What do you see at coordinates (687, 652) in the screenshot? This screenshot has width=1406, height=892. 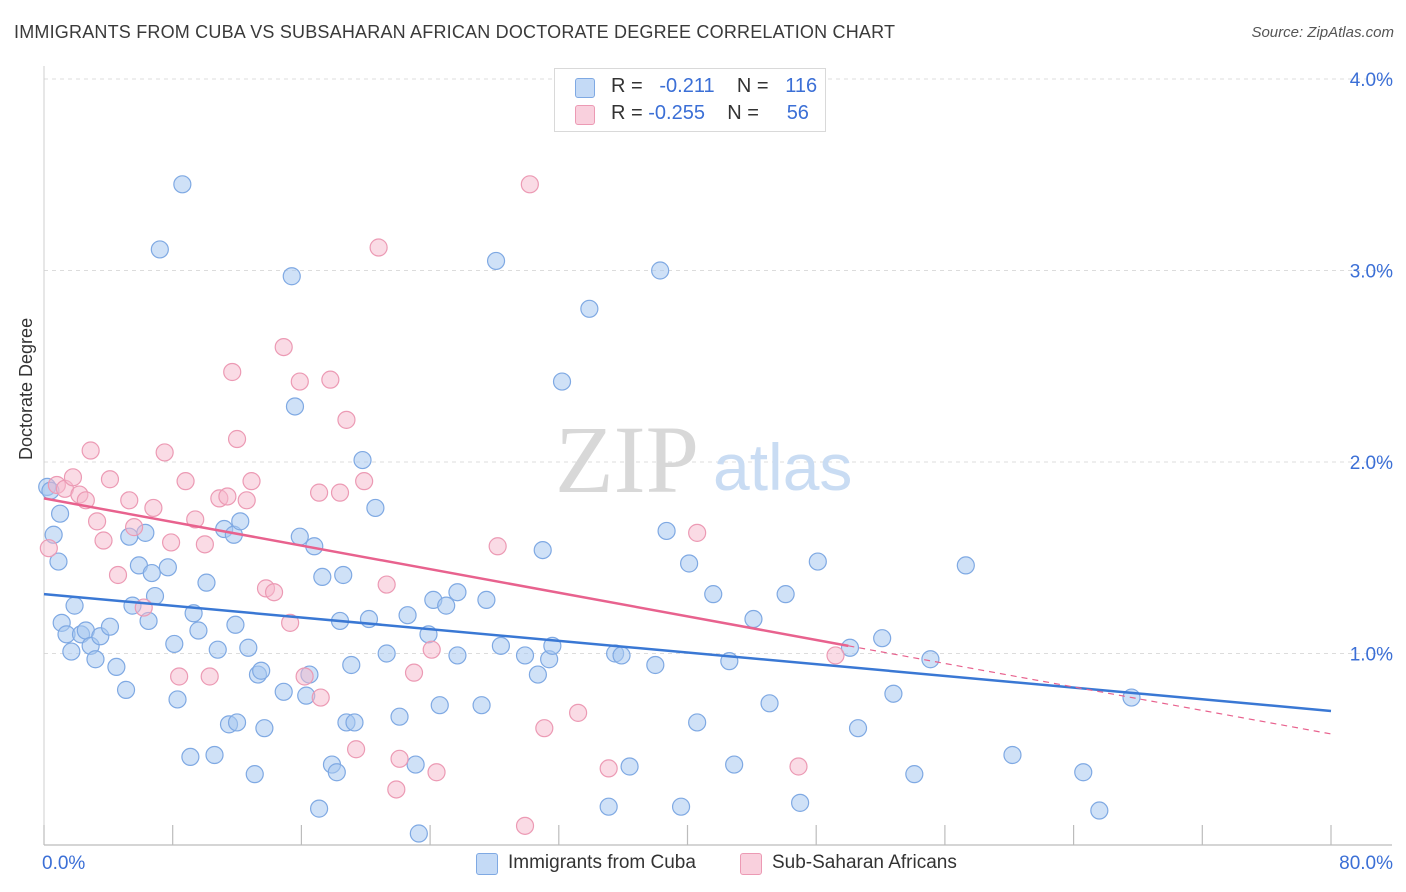 I see `trend-line-cuba` at bounding box center [687, 652].